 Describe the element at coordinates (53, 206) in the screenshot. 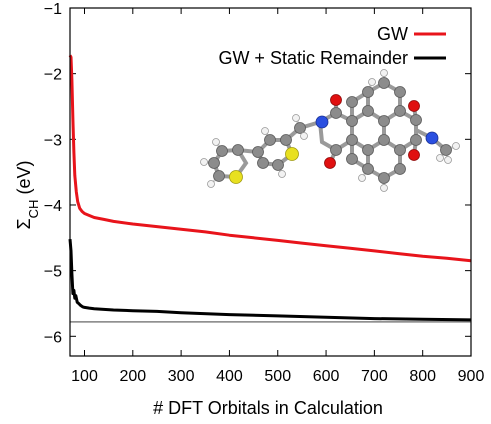

I see `y-tick-label: −4` at that location.